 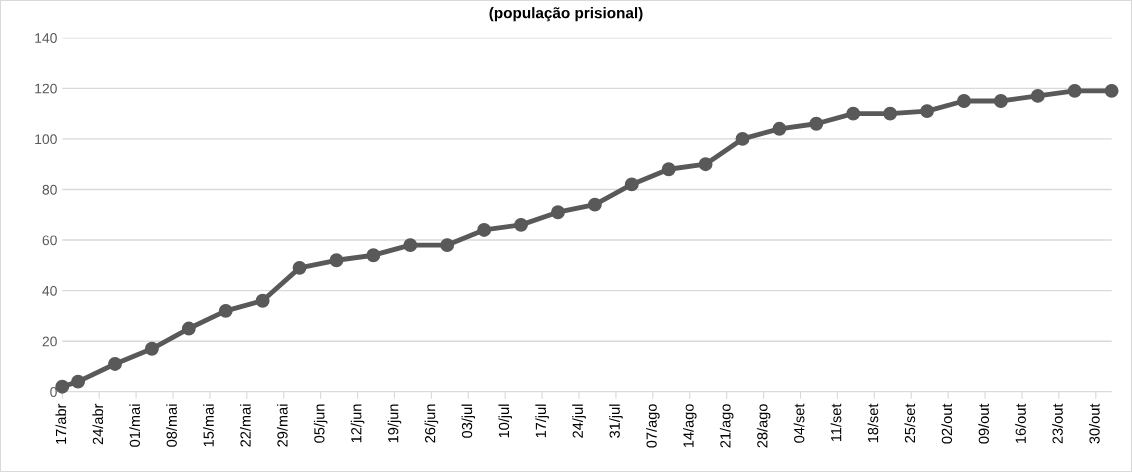 What do you see at coordinates (394, 423) in the screenshot?
I see `x-tick-label: 19/jun` at bounding box center [394, 423].